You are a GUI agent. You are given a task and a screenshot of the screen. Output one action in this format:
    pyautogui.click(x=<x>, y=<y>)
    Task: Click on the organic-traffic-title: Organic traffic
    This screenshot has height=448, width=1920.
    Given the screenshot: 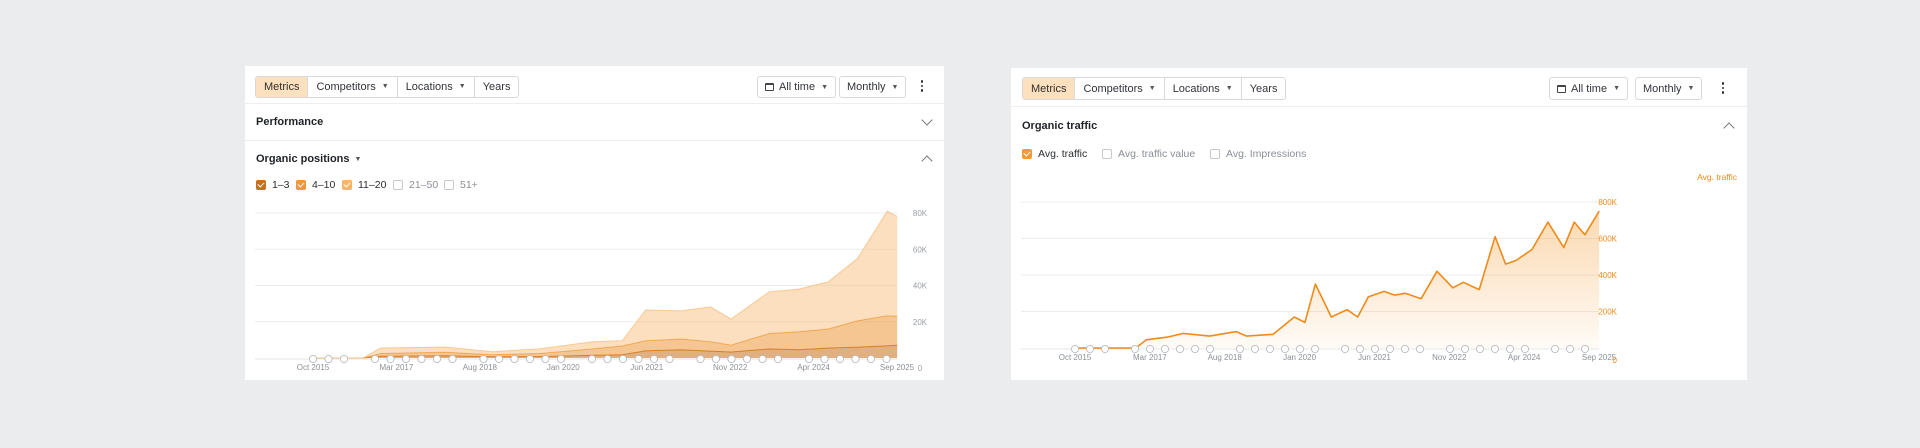 What is the action you would take?
    pyautogui.click(x=1060, y=126)
    